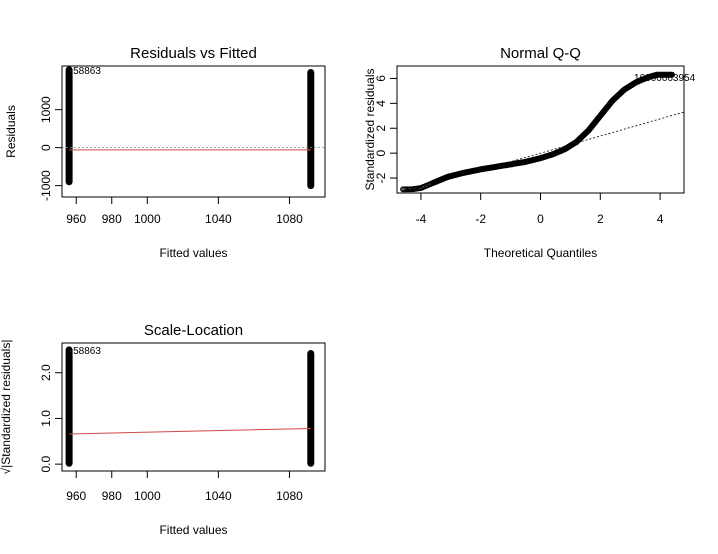 This screenshot has width=718, height=554. What do you see at coordinates (147, 496) in the screenshot?
I see `chart-3-x-tick-label: 1000` at bounding box center [147, 496].